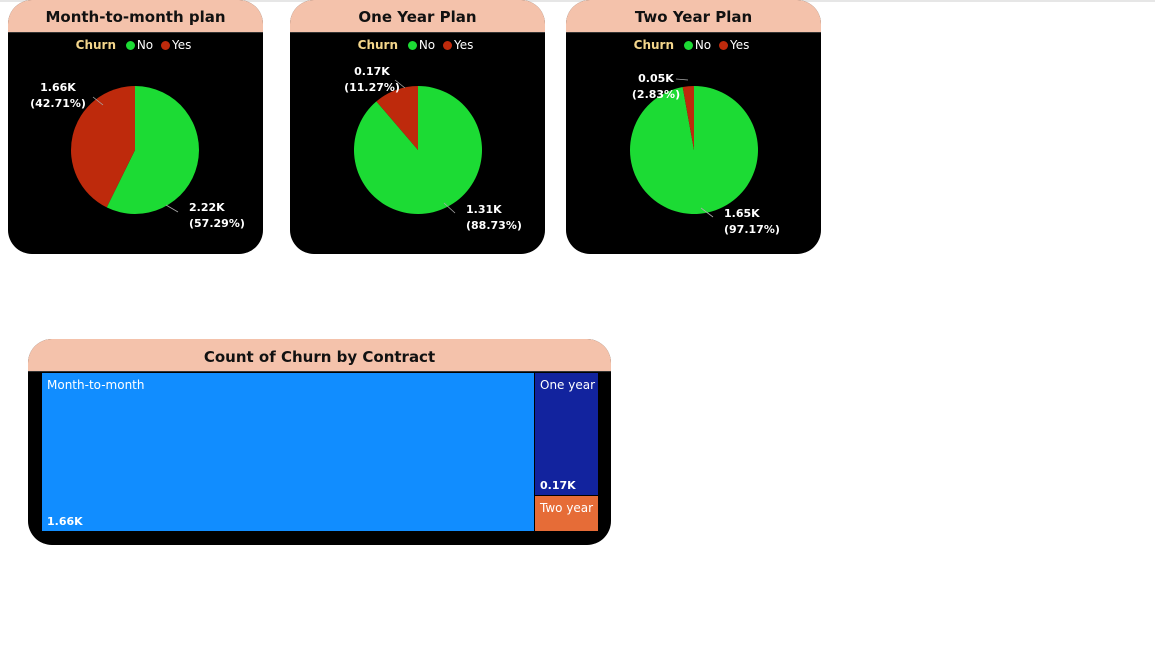  I want to click on data-label-value: 1.31K, so click(484, 209).